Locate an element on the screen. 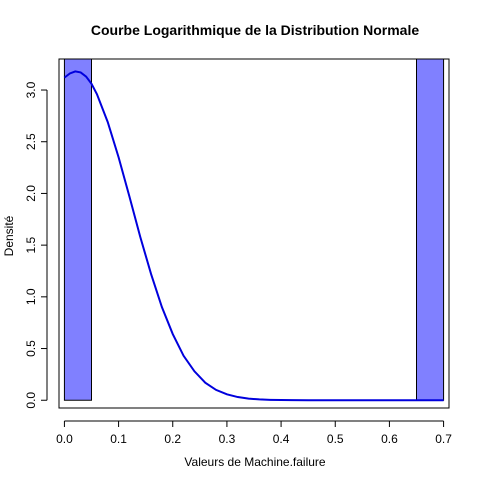 This screenshot has width=480, height=480. x-tick-label-0: 0.0 is located at coordinates (64, 439).